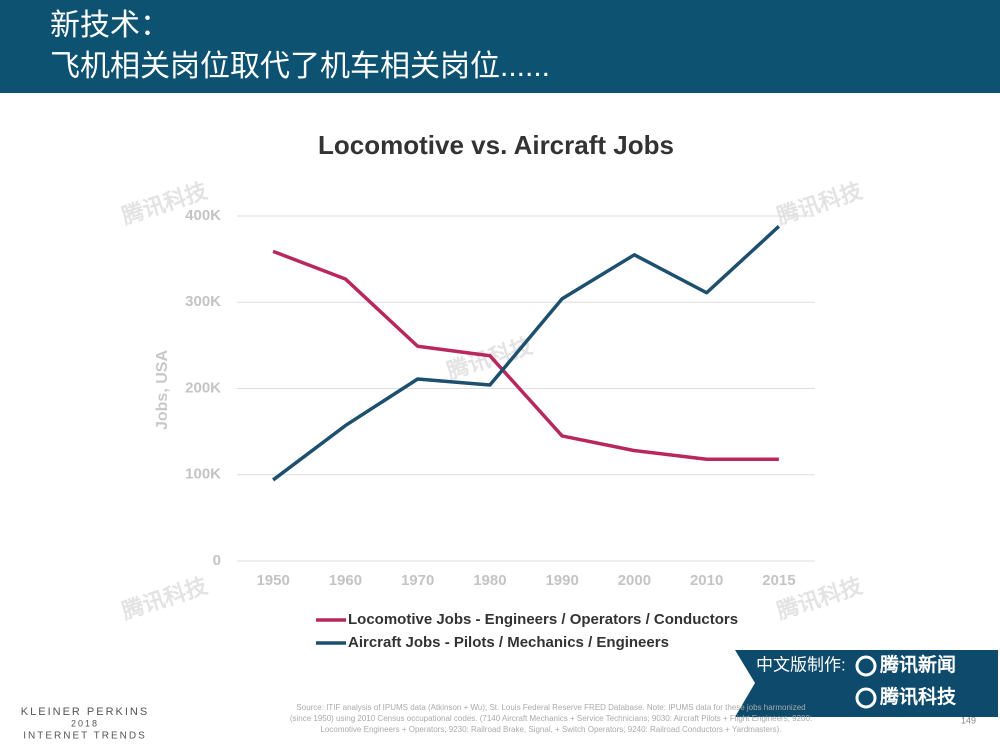 The width and height of the screenshot is (1000, 755). I want to click on y-tick-label: 100K, so click(203, 474).